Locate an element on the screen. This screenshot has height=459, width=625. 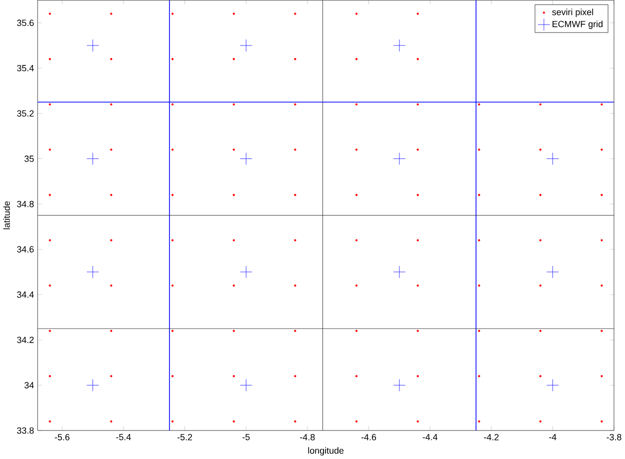
x-tick-label: -4.6 is located at coordinates (368, 437).